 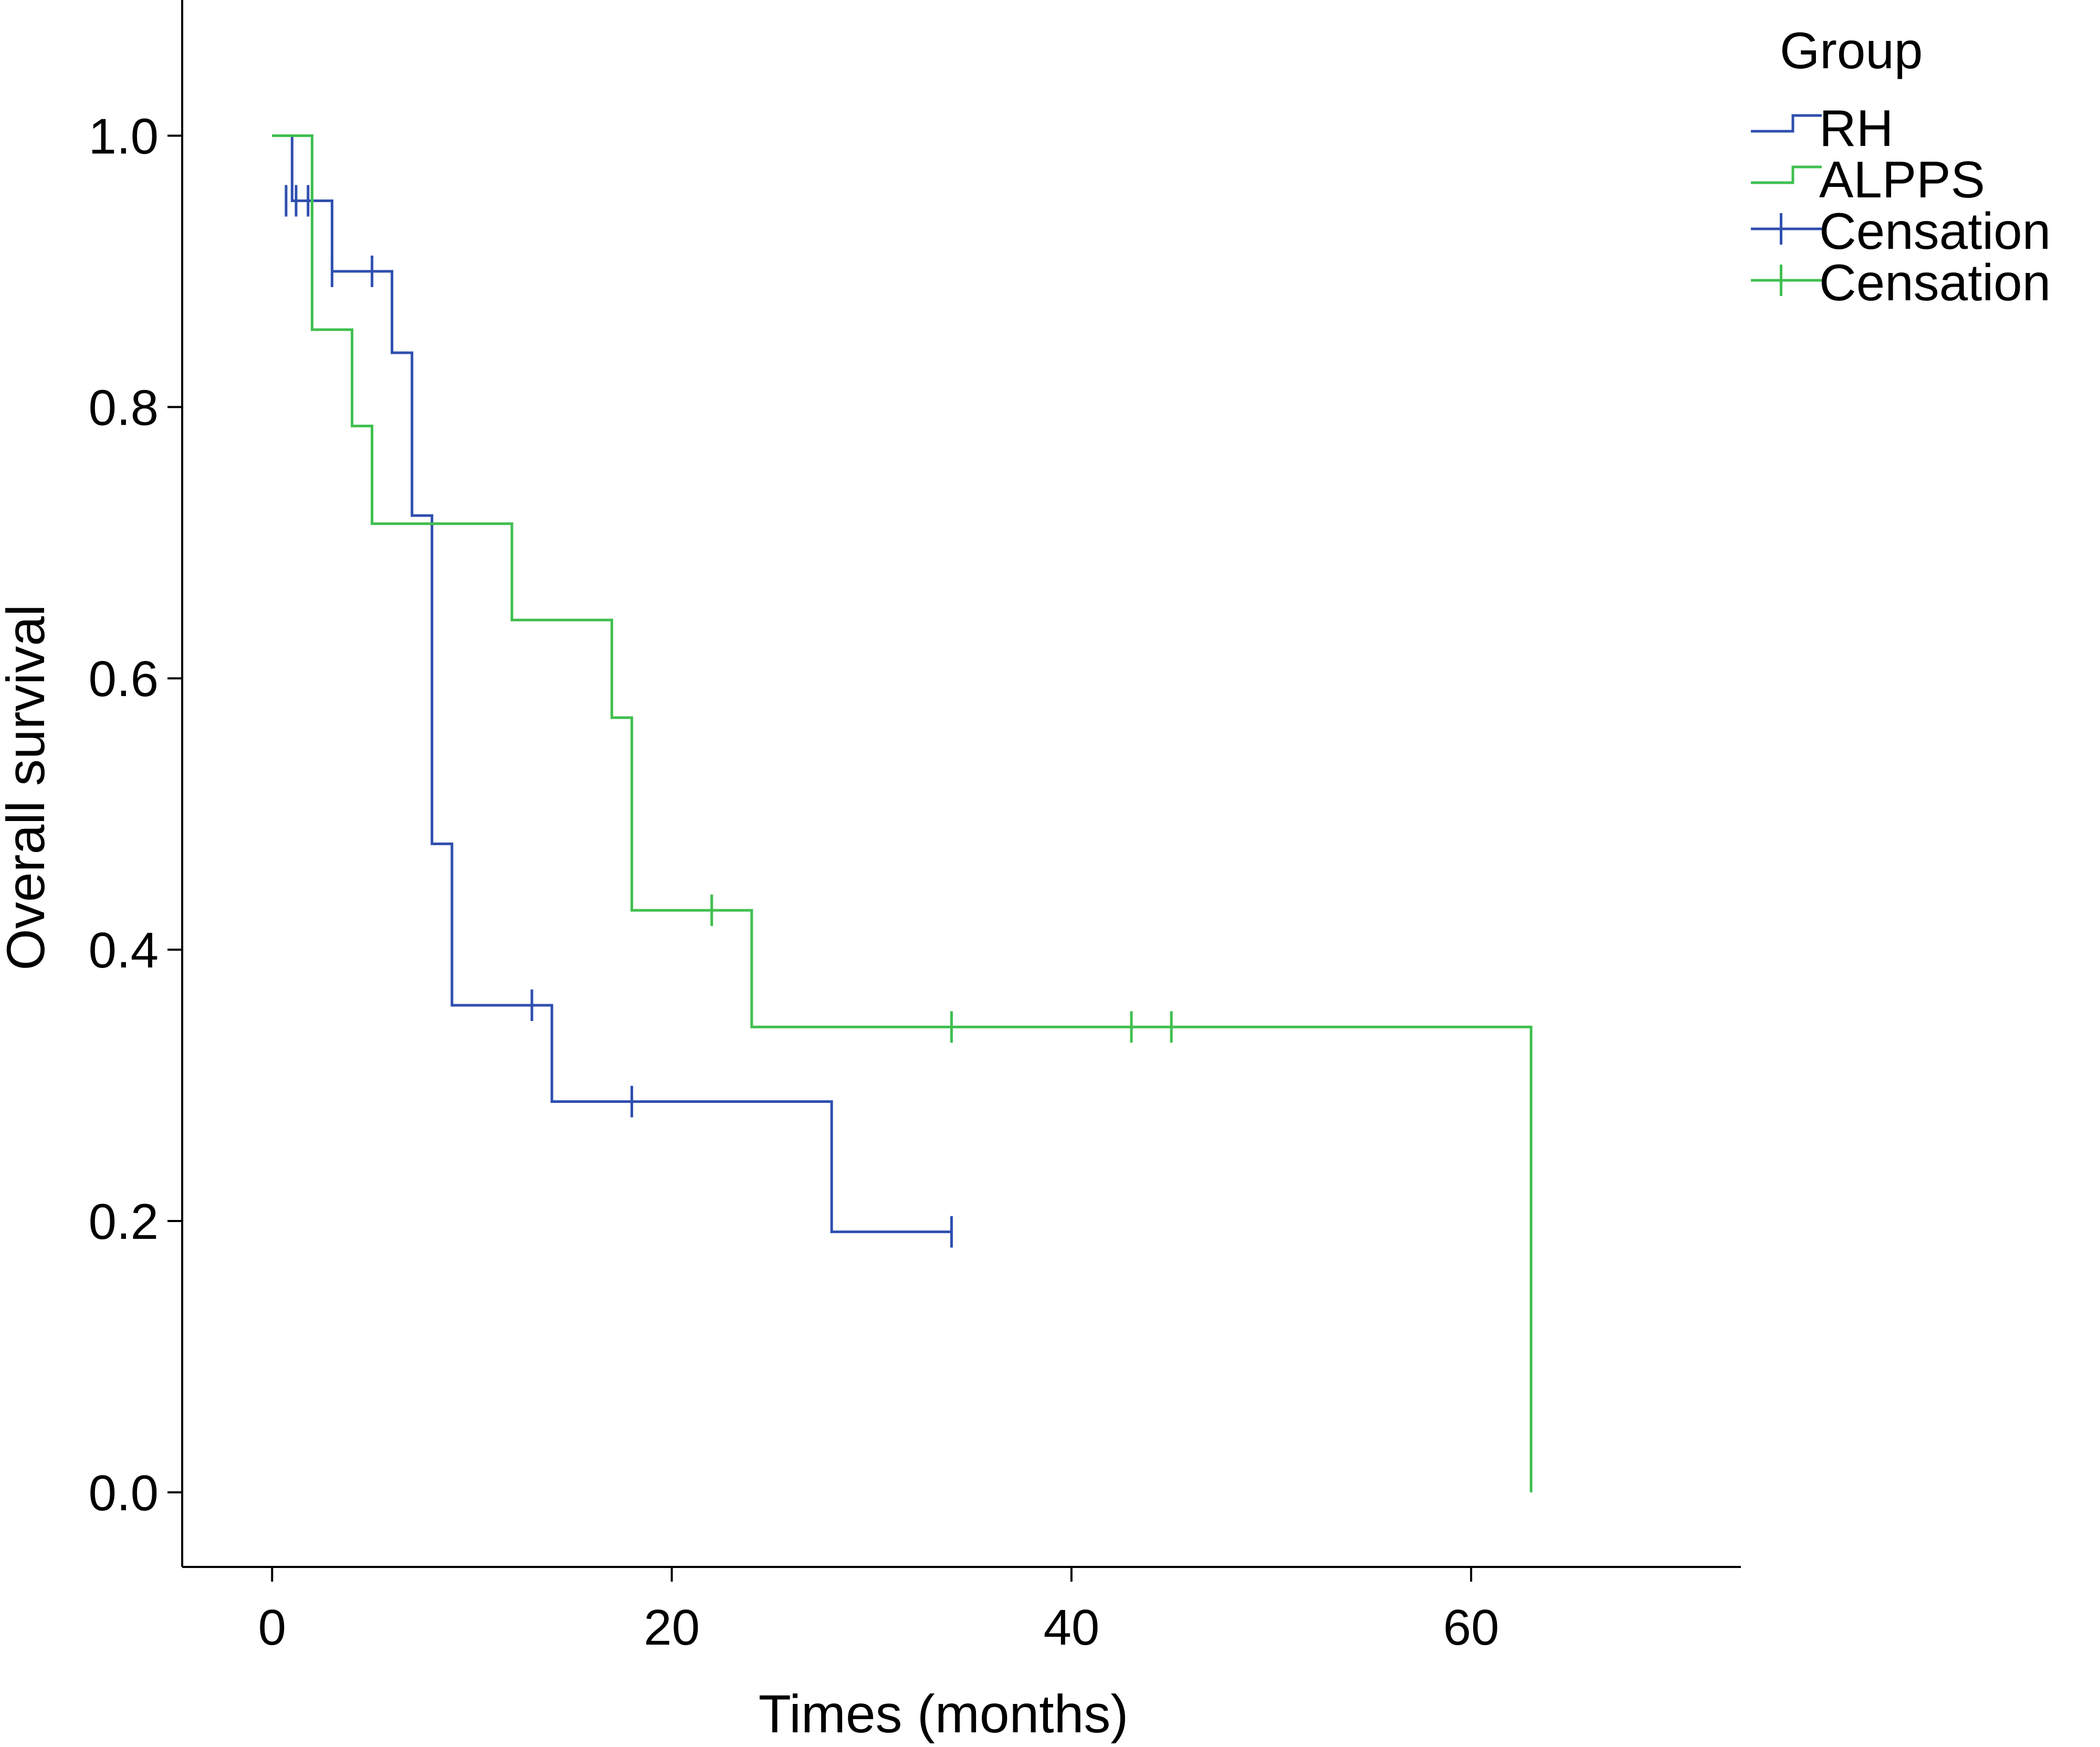 What do you see at coordinates (124, 950) in the screenshot?
I see `y-tick-label: 0.4` at bounding box center [124, 950].